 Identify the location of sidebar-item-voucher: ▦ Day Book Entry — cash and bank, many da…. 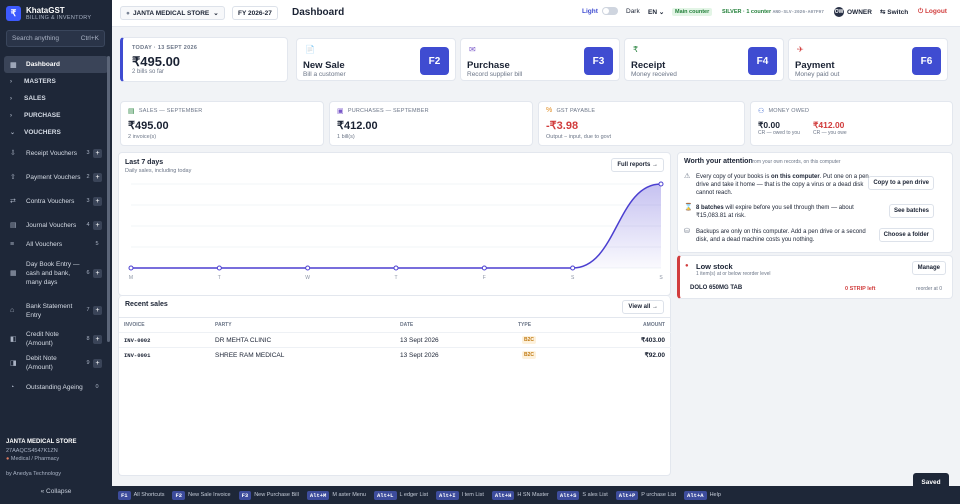
(56, 273).